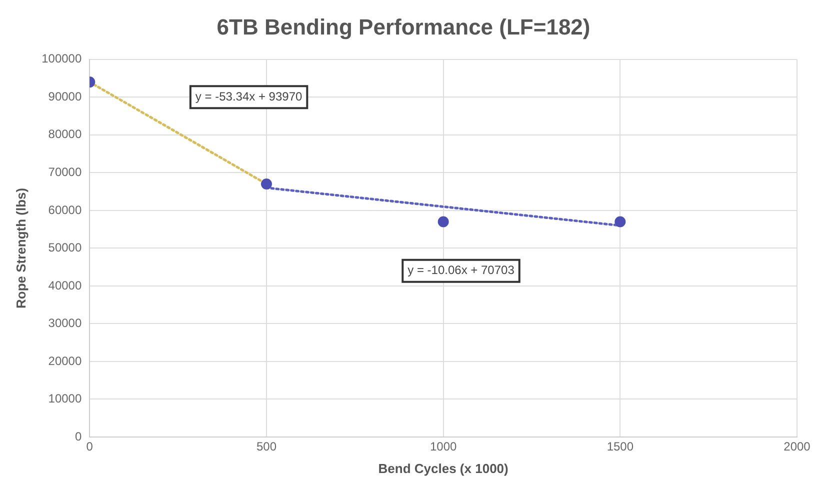 The width and height of the screenshot is (822, 486). Describe the element at coordinates (65, 96) in the screenshot. I see `y-tick-label: 90000` at that location.